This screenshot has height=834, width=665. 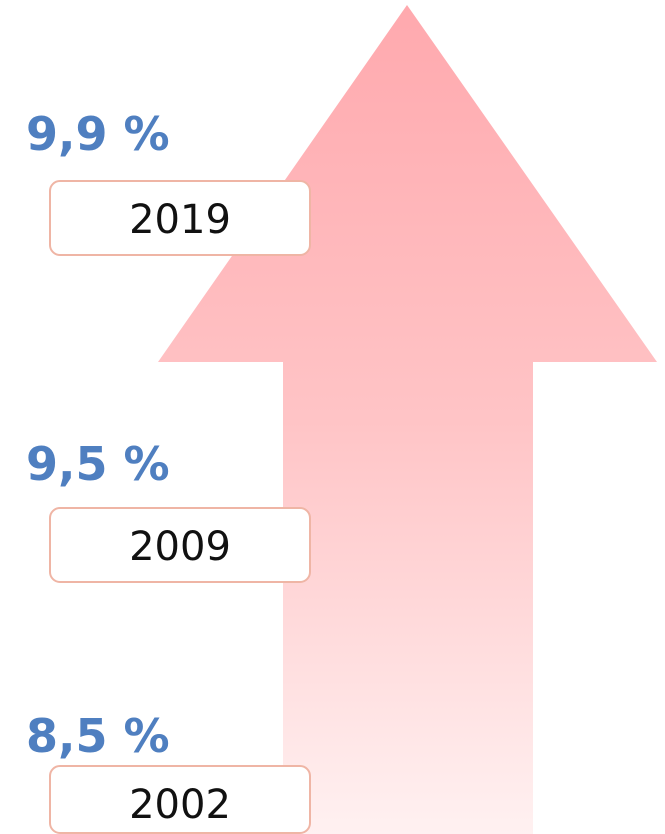 I want to click on value-label: 8,5 %, so click(x=98, y=736).